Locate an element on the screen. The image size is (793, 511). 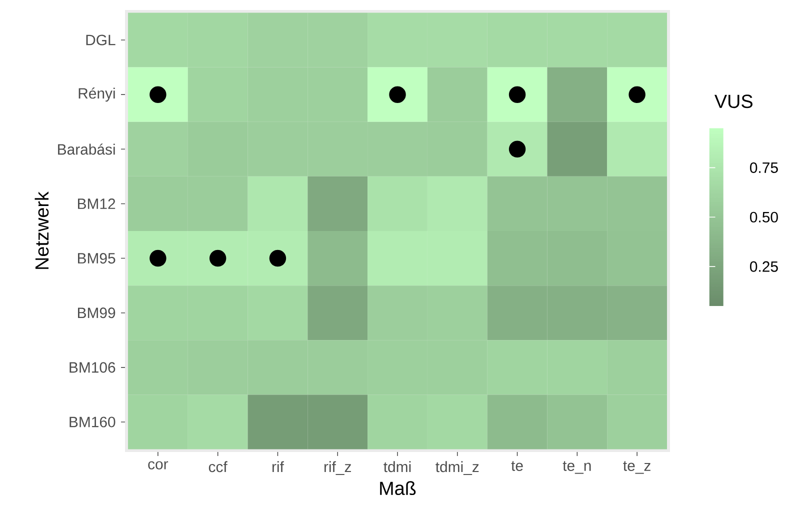
x-tick-label: cor is located at coordinates (158, 465).